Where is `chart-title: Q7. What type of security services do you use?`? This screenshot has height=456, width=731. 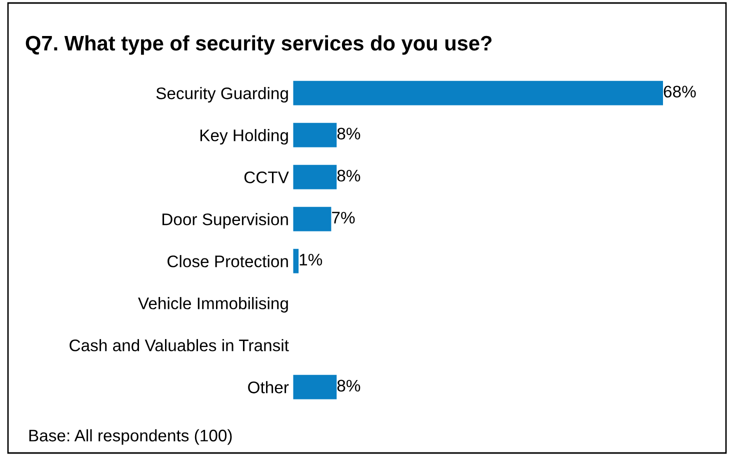 chart-title: Q7. What type of security services do you use? is located at coordinates (259, 45).